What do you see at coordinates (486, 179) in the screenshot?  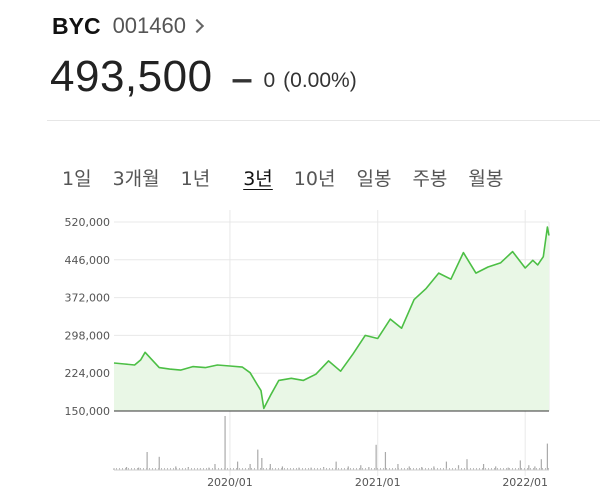 I see `tab-monthly: 월봉` at bounding box center [486, 179].